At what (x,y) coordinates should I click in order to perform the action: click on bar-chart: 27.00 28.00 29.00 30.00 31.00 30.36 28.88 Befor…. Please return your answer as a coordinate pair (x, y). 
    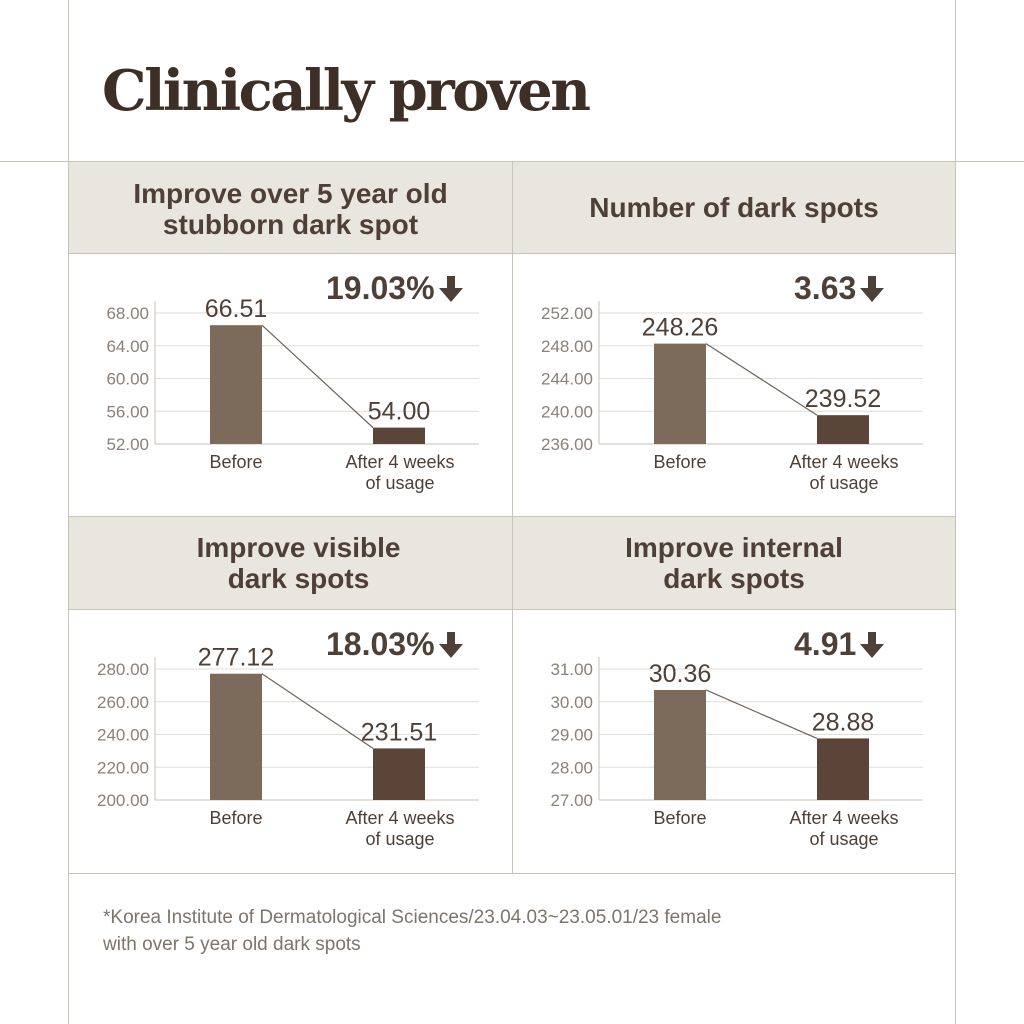
    Looking at the image, I should click on (736, 753).